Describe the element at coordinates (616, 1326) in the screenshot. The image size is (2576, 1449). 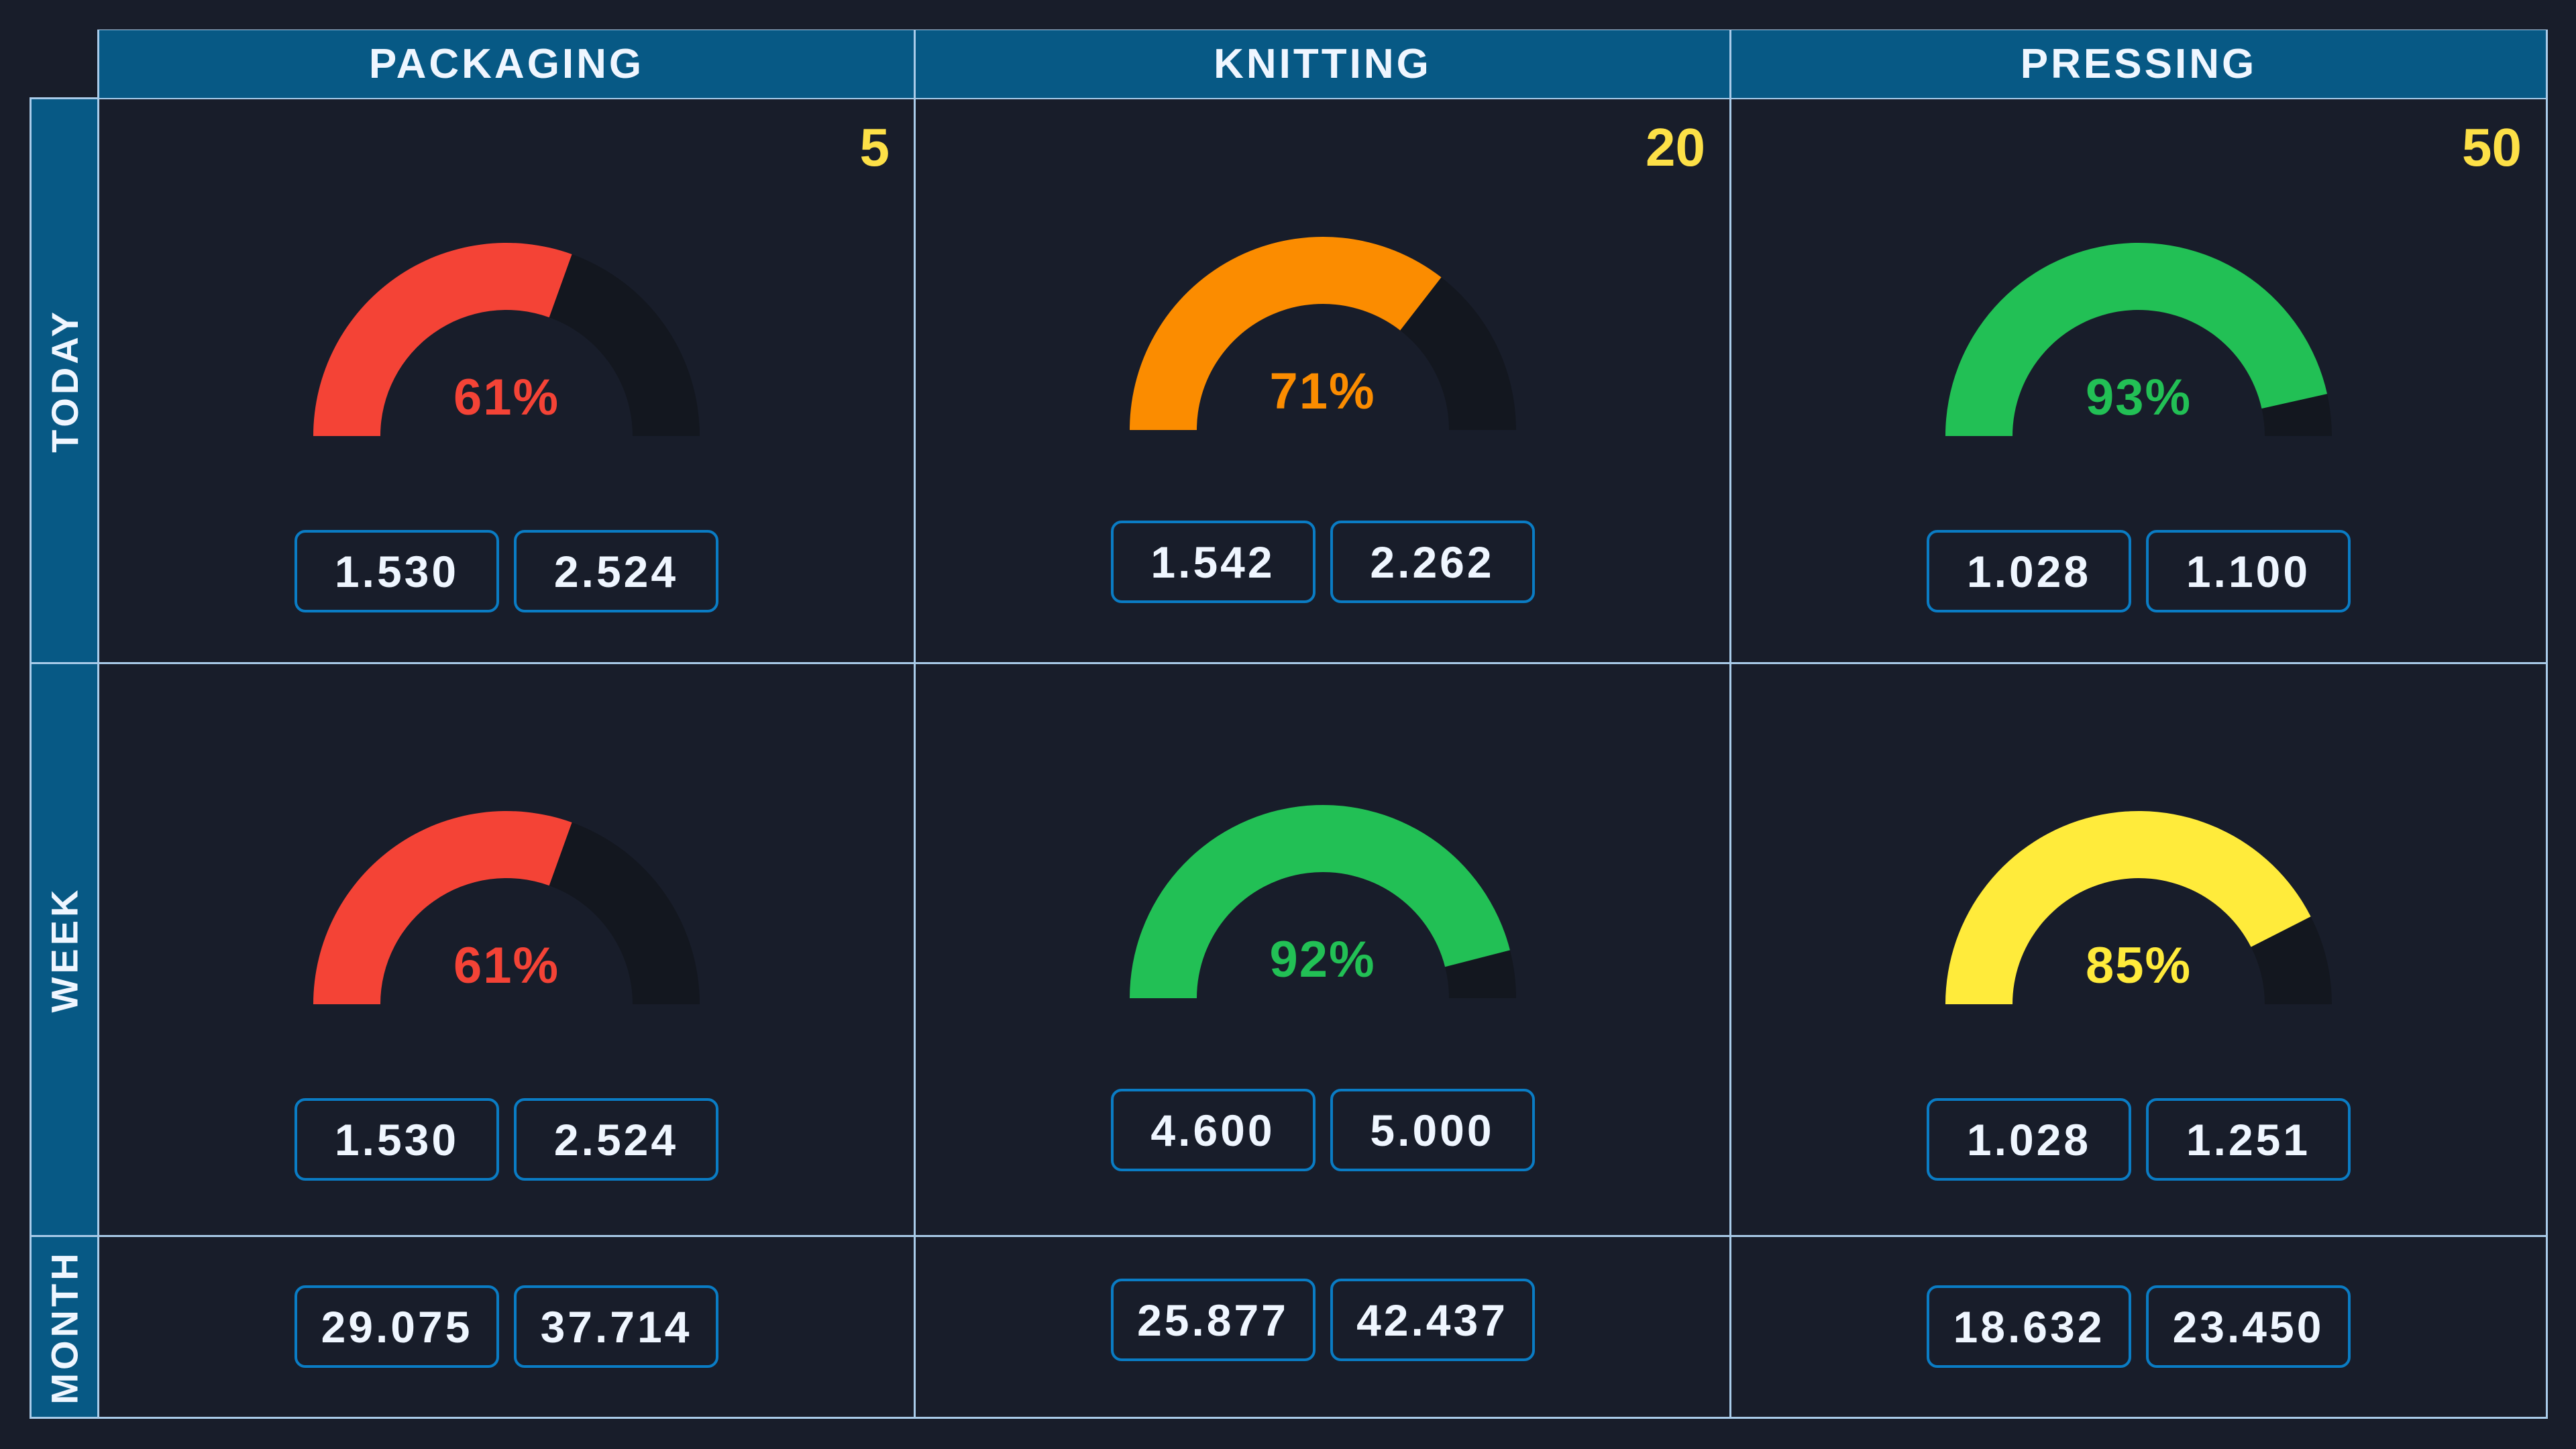
I see `value-box-total: 37.714` at that location.